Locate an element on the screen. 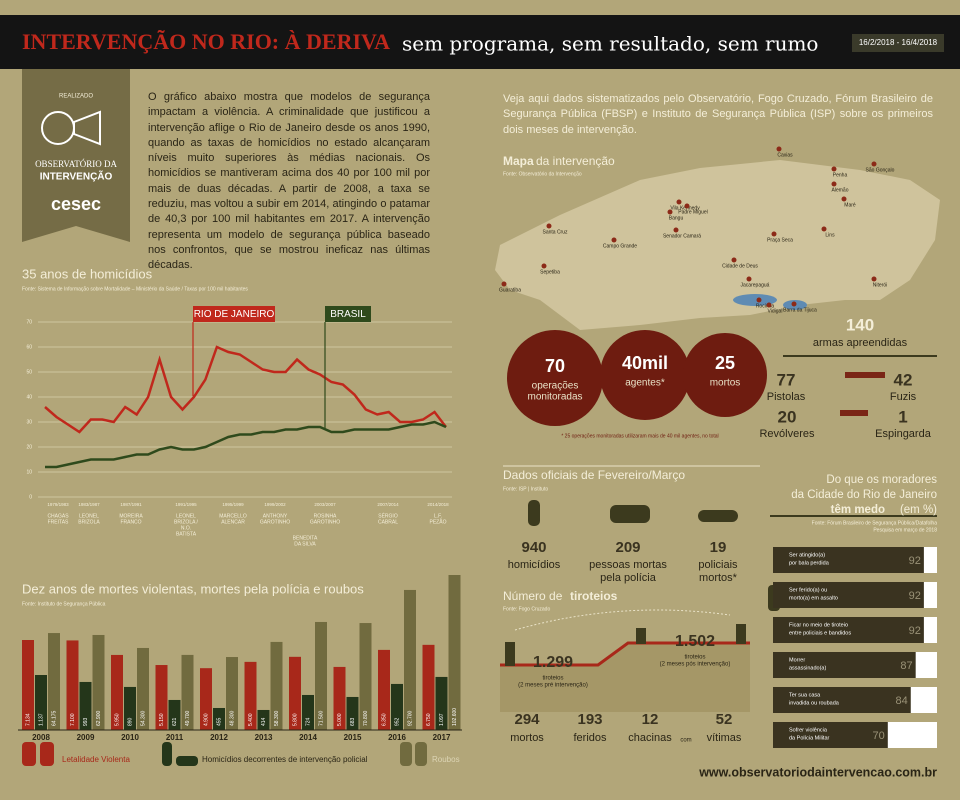 The width and height of the screenshot is (960, 800). total-value: 294 is located at coordinates (527, 719).